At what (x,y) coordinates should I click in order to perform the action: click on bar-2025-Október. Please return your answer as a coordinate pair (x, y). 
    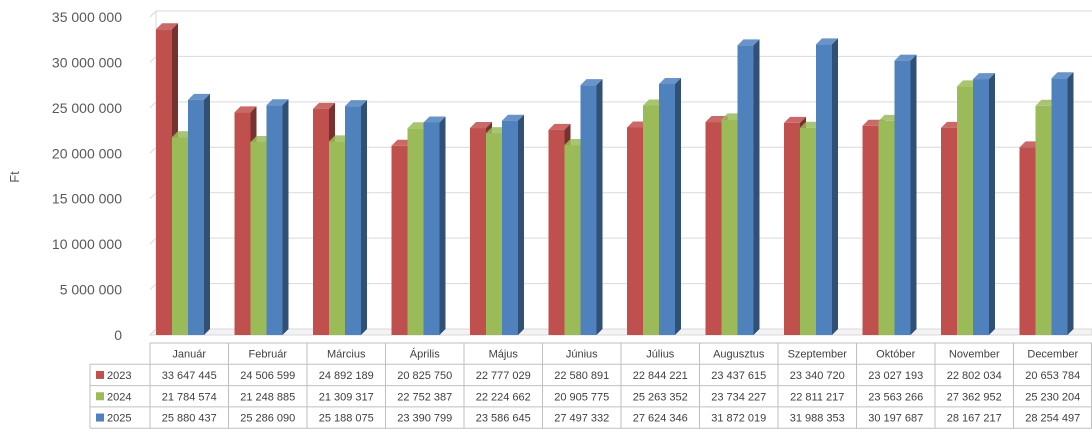
    Looking at the image, I should click on (905, 194).